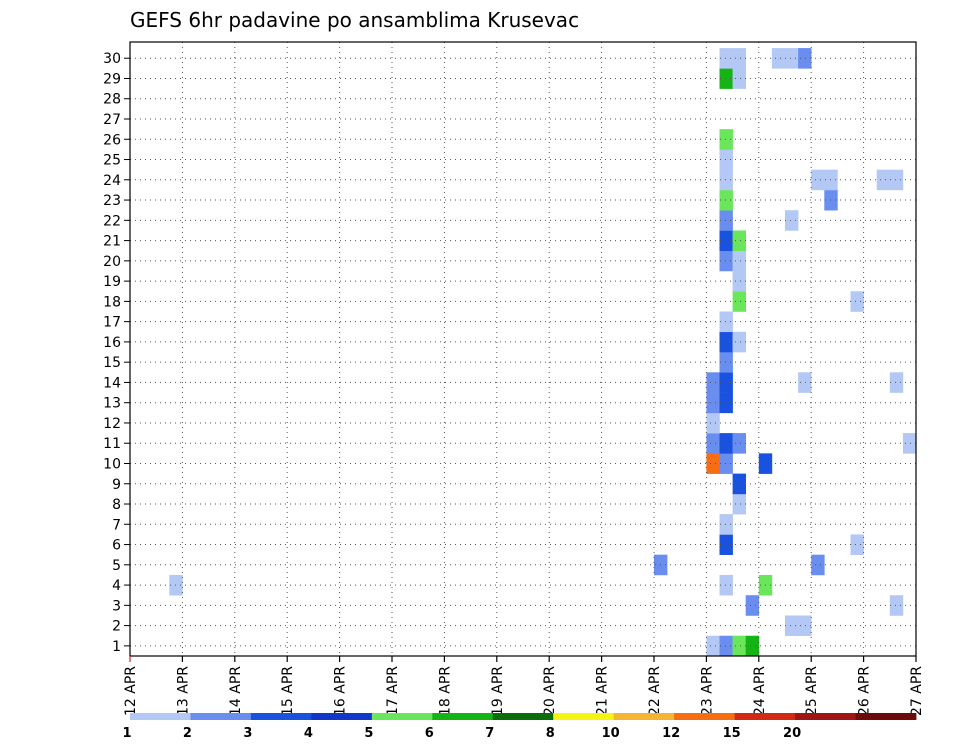 The image size is (960, 746). Describe the element at coordinates (112, 383) in the screenshot. I see `y-tick-label: 14` at that location.